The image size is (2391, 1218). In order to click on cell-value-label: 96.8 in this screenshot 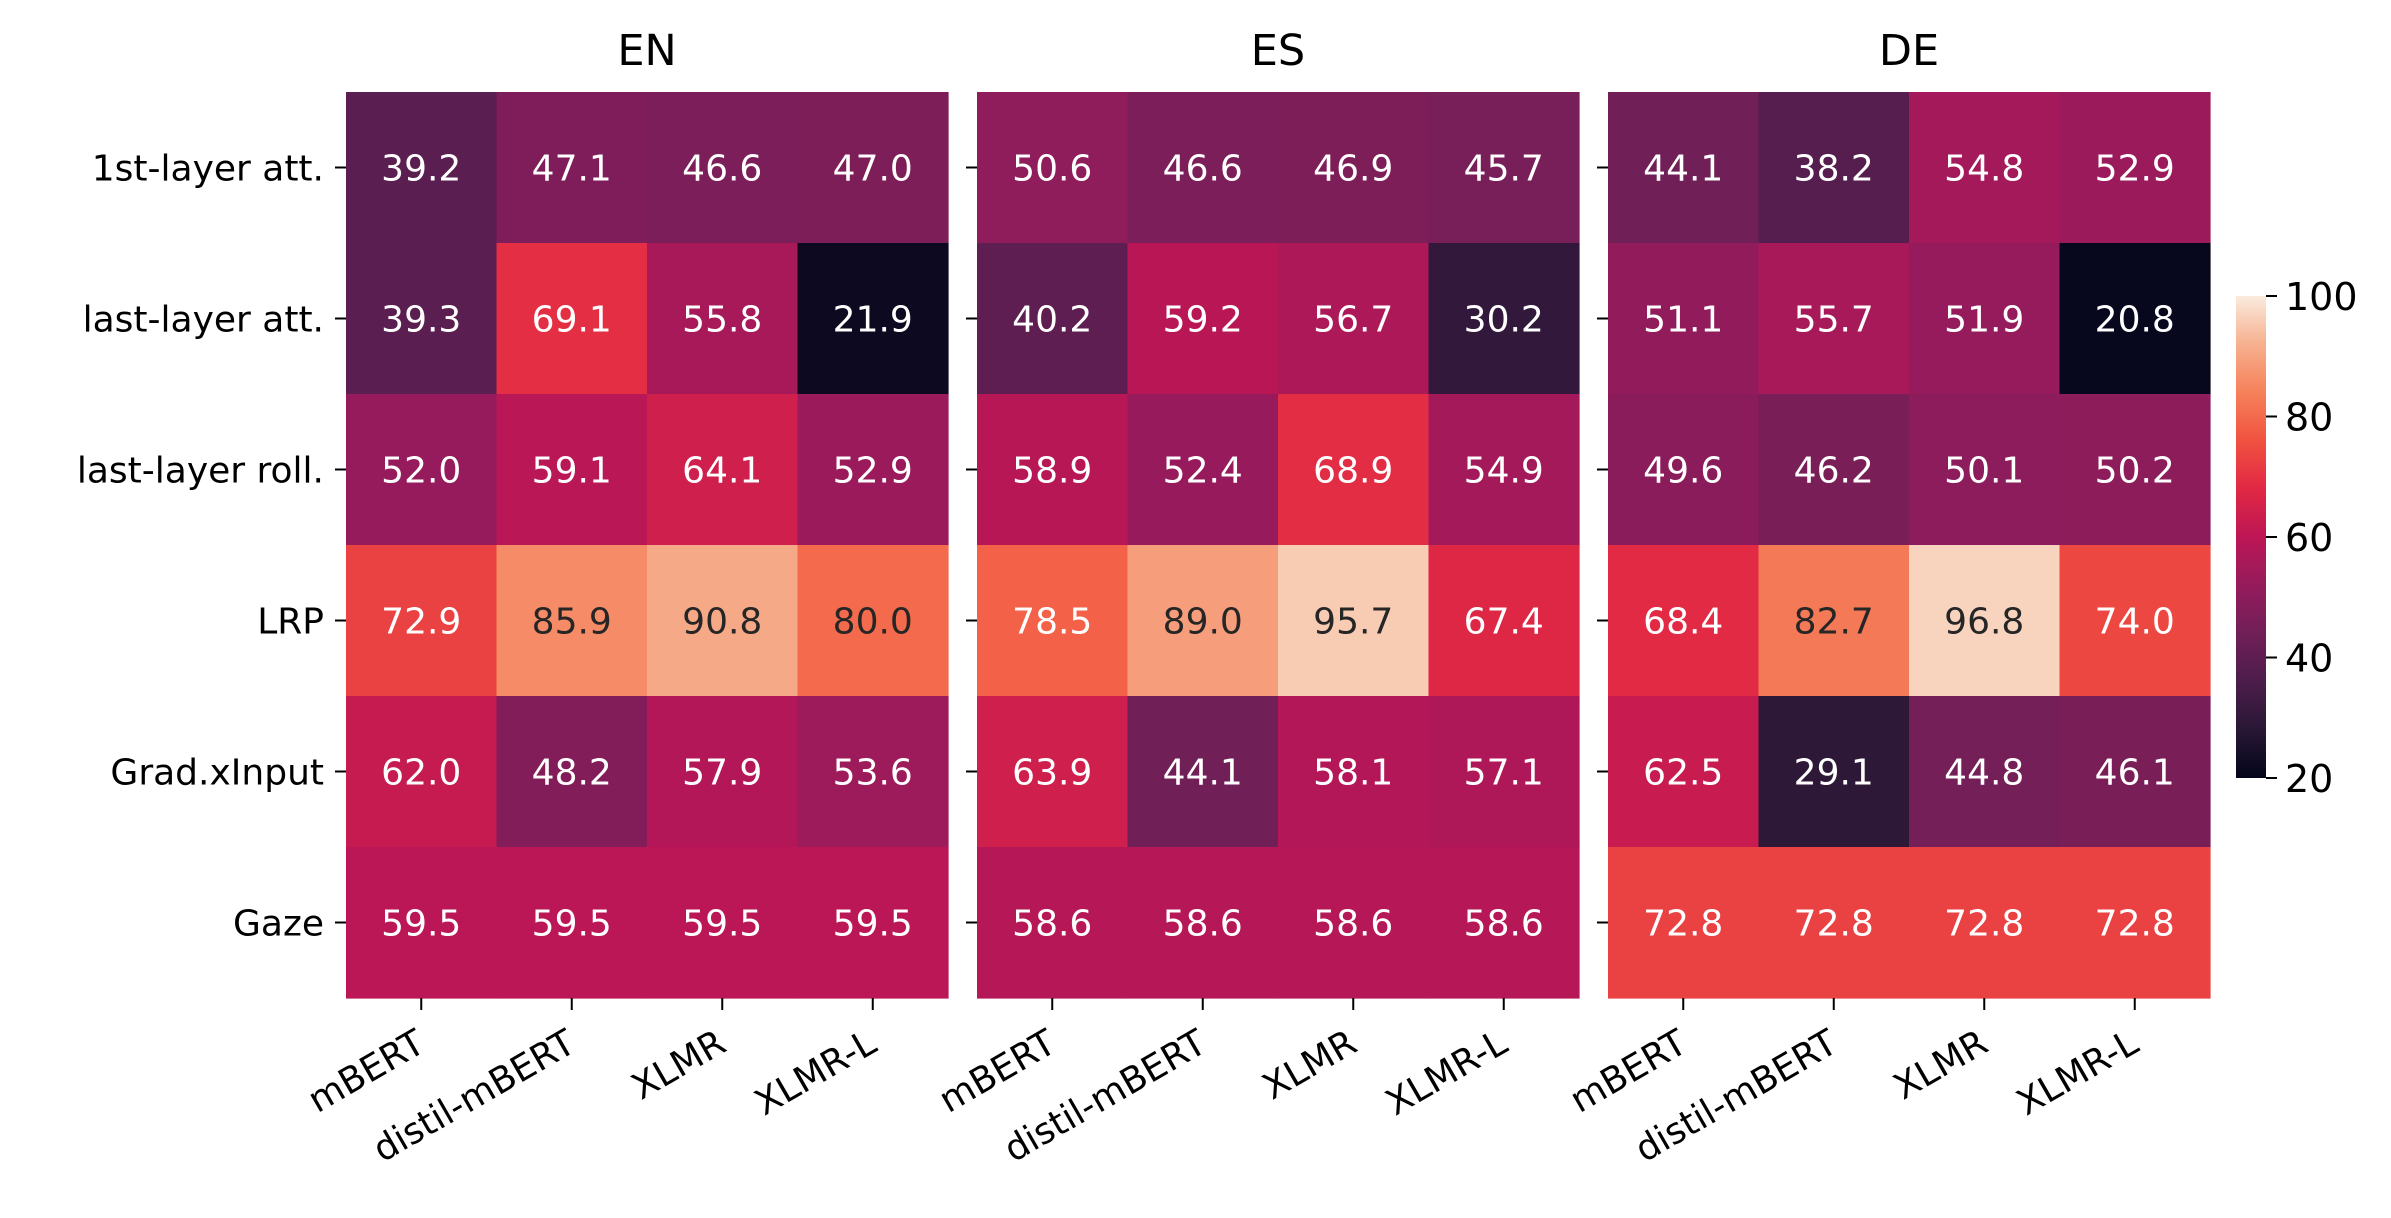, I will do `click(1984, 622)`.